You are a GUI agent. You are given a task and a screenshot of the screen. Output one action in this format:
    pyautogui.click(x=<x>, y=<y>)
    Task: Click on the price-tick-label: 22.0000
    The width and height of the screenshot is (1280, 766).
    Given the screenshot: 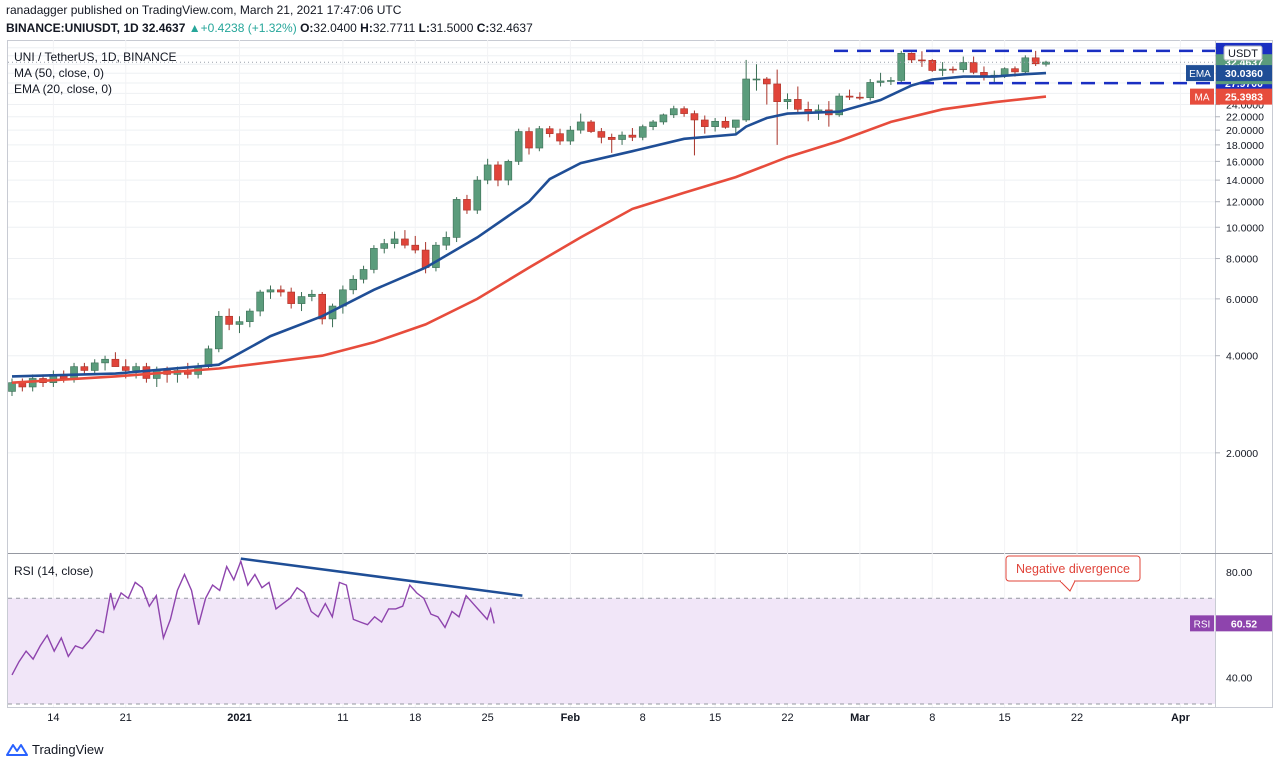 What is the action you would take?
    pyautogui.click(x=1245, y=118)
    